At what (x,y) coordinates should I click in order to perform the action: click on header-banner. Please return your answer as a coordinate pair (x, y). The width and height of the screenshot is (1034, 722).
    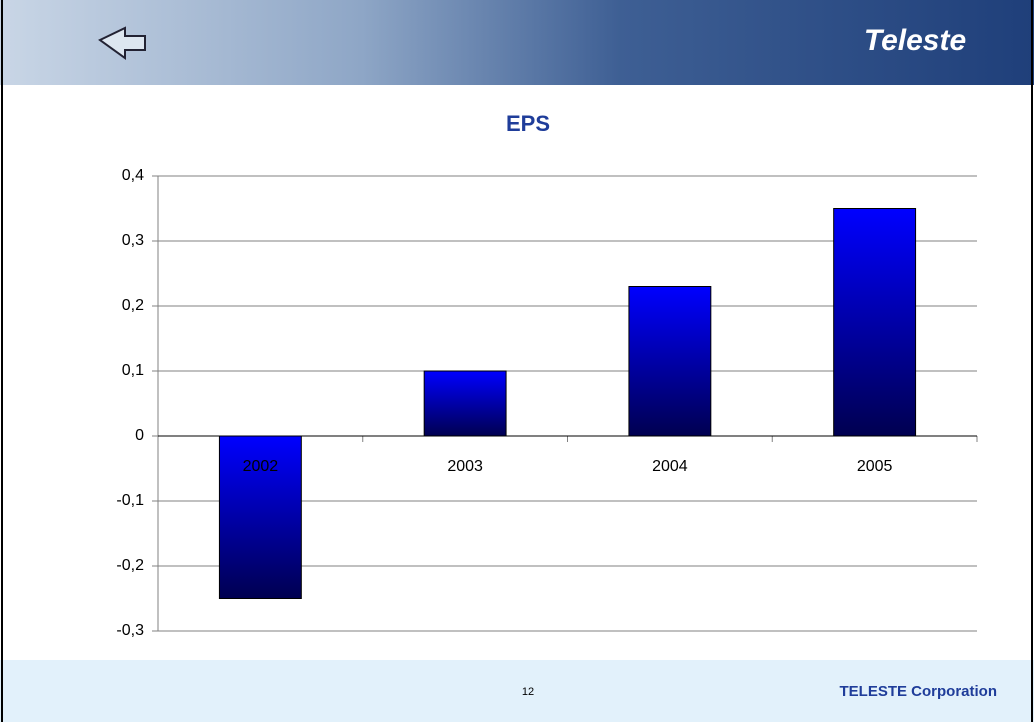
    Looking at the image, I should click on (517, 42).